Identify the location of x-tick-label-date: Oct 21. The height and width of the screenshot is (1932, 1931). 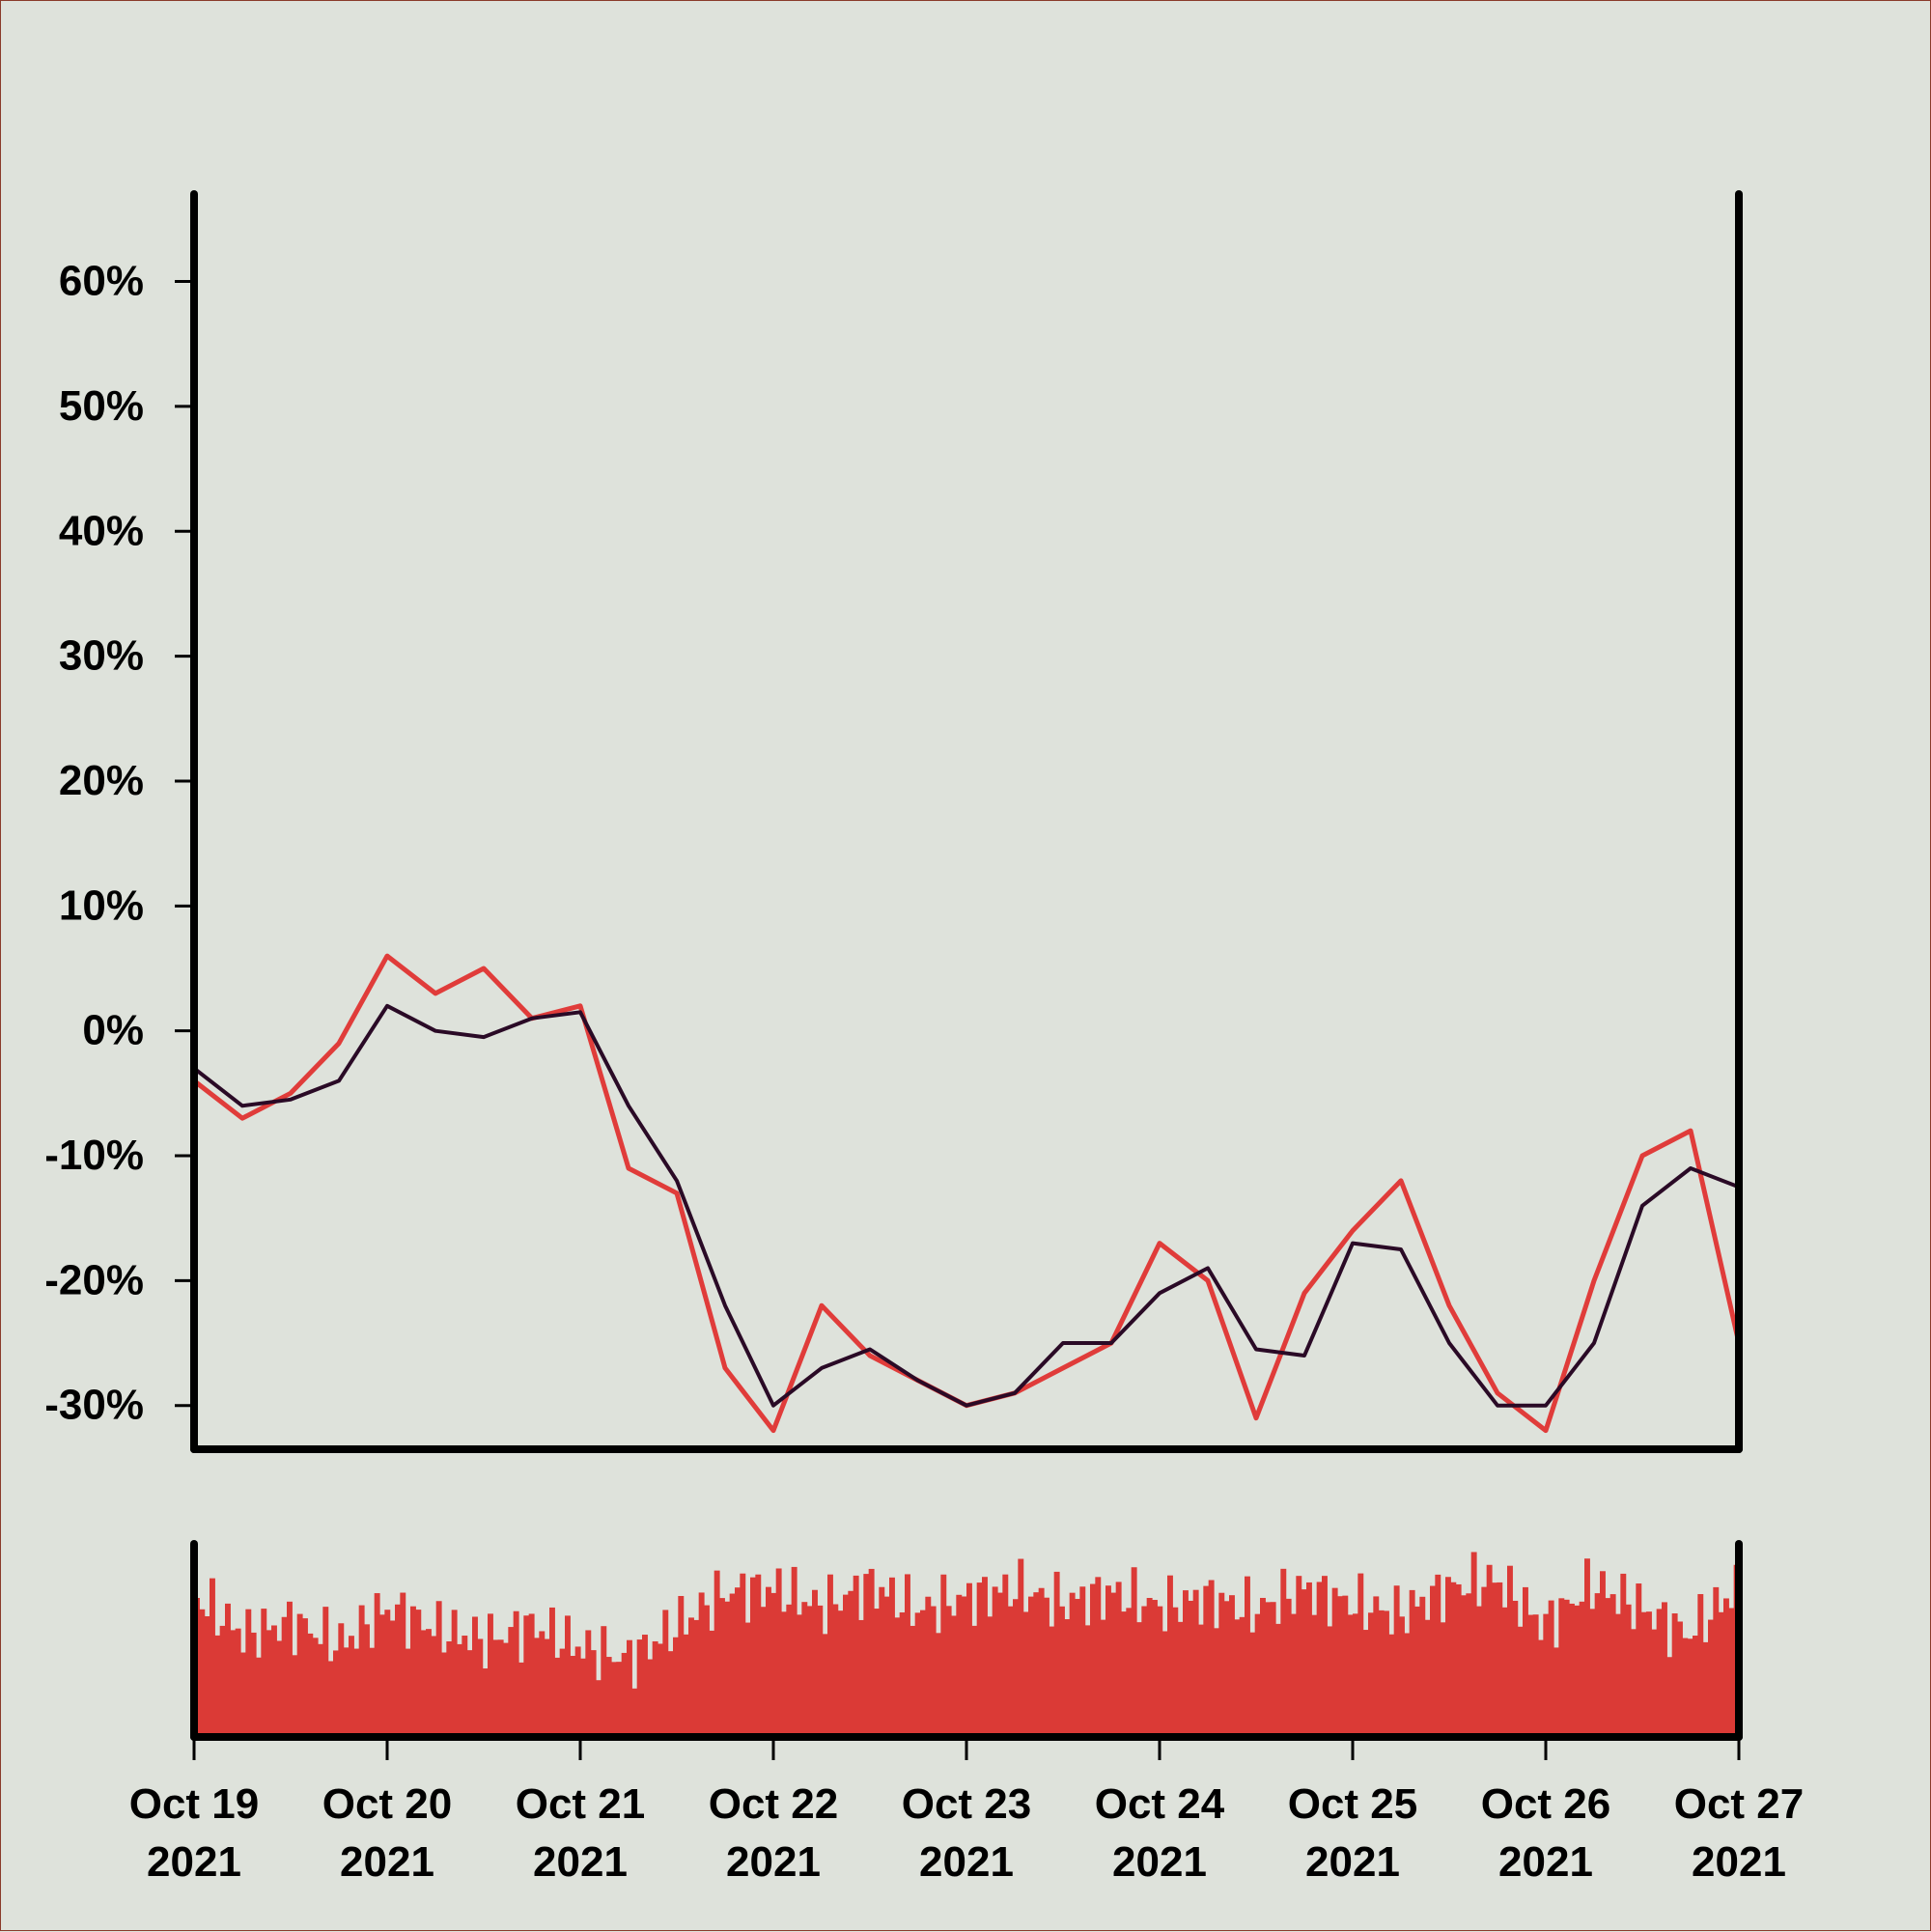
(581, 1804).